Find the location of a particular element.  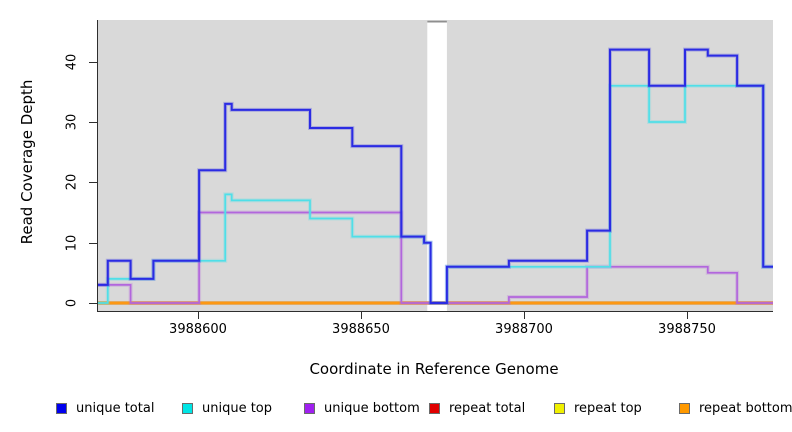

legend-item-unique-bottom: unique bottom is located at coordinates (362, 408).